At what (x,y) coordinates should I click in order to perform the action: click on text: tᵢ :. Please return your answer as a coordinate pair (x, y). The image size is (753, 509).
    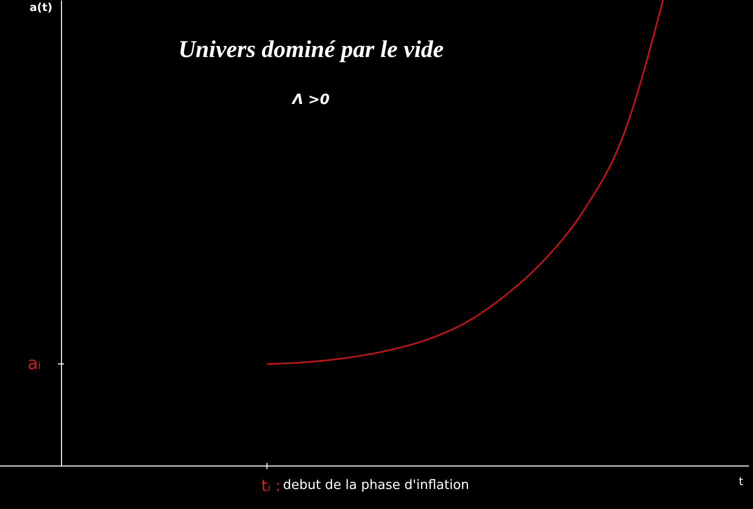
    Looking at the image, I should click on (271, 485).